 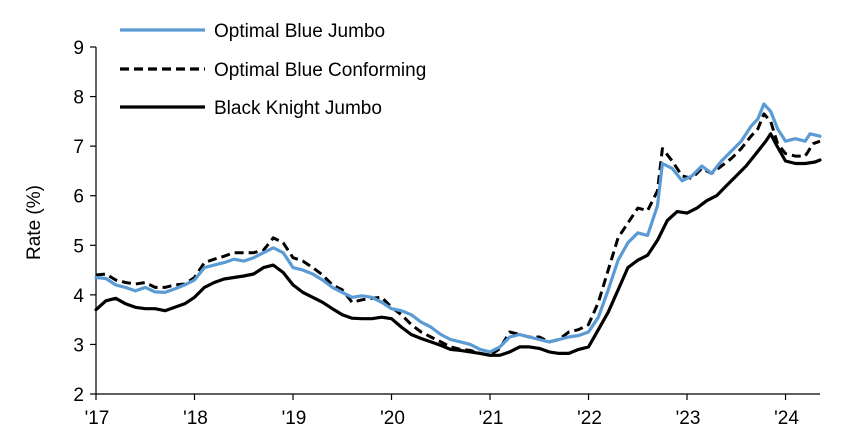 What do you see at coordinates (688, 418) in the screenshot?
I see `x-tick-label: '23` at bounding box center [688, 418].